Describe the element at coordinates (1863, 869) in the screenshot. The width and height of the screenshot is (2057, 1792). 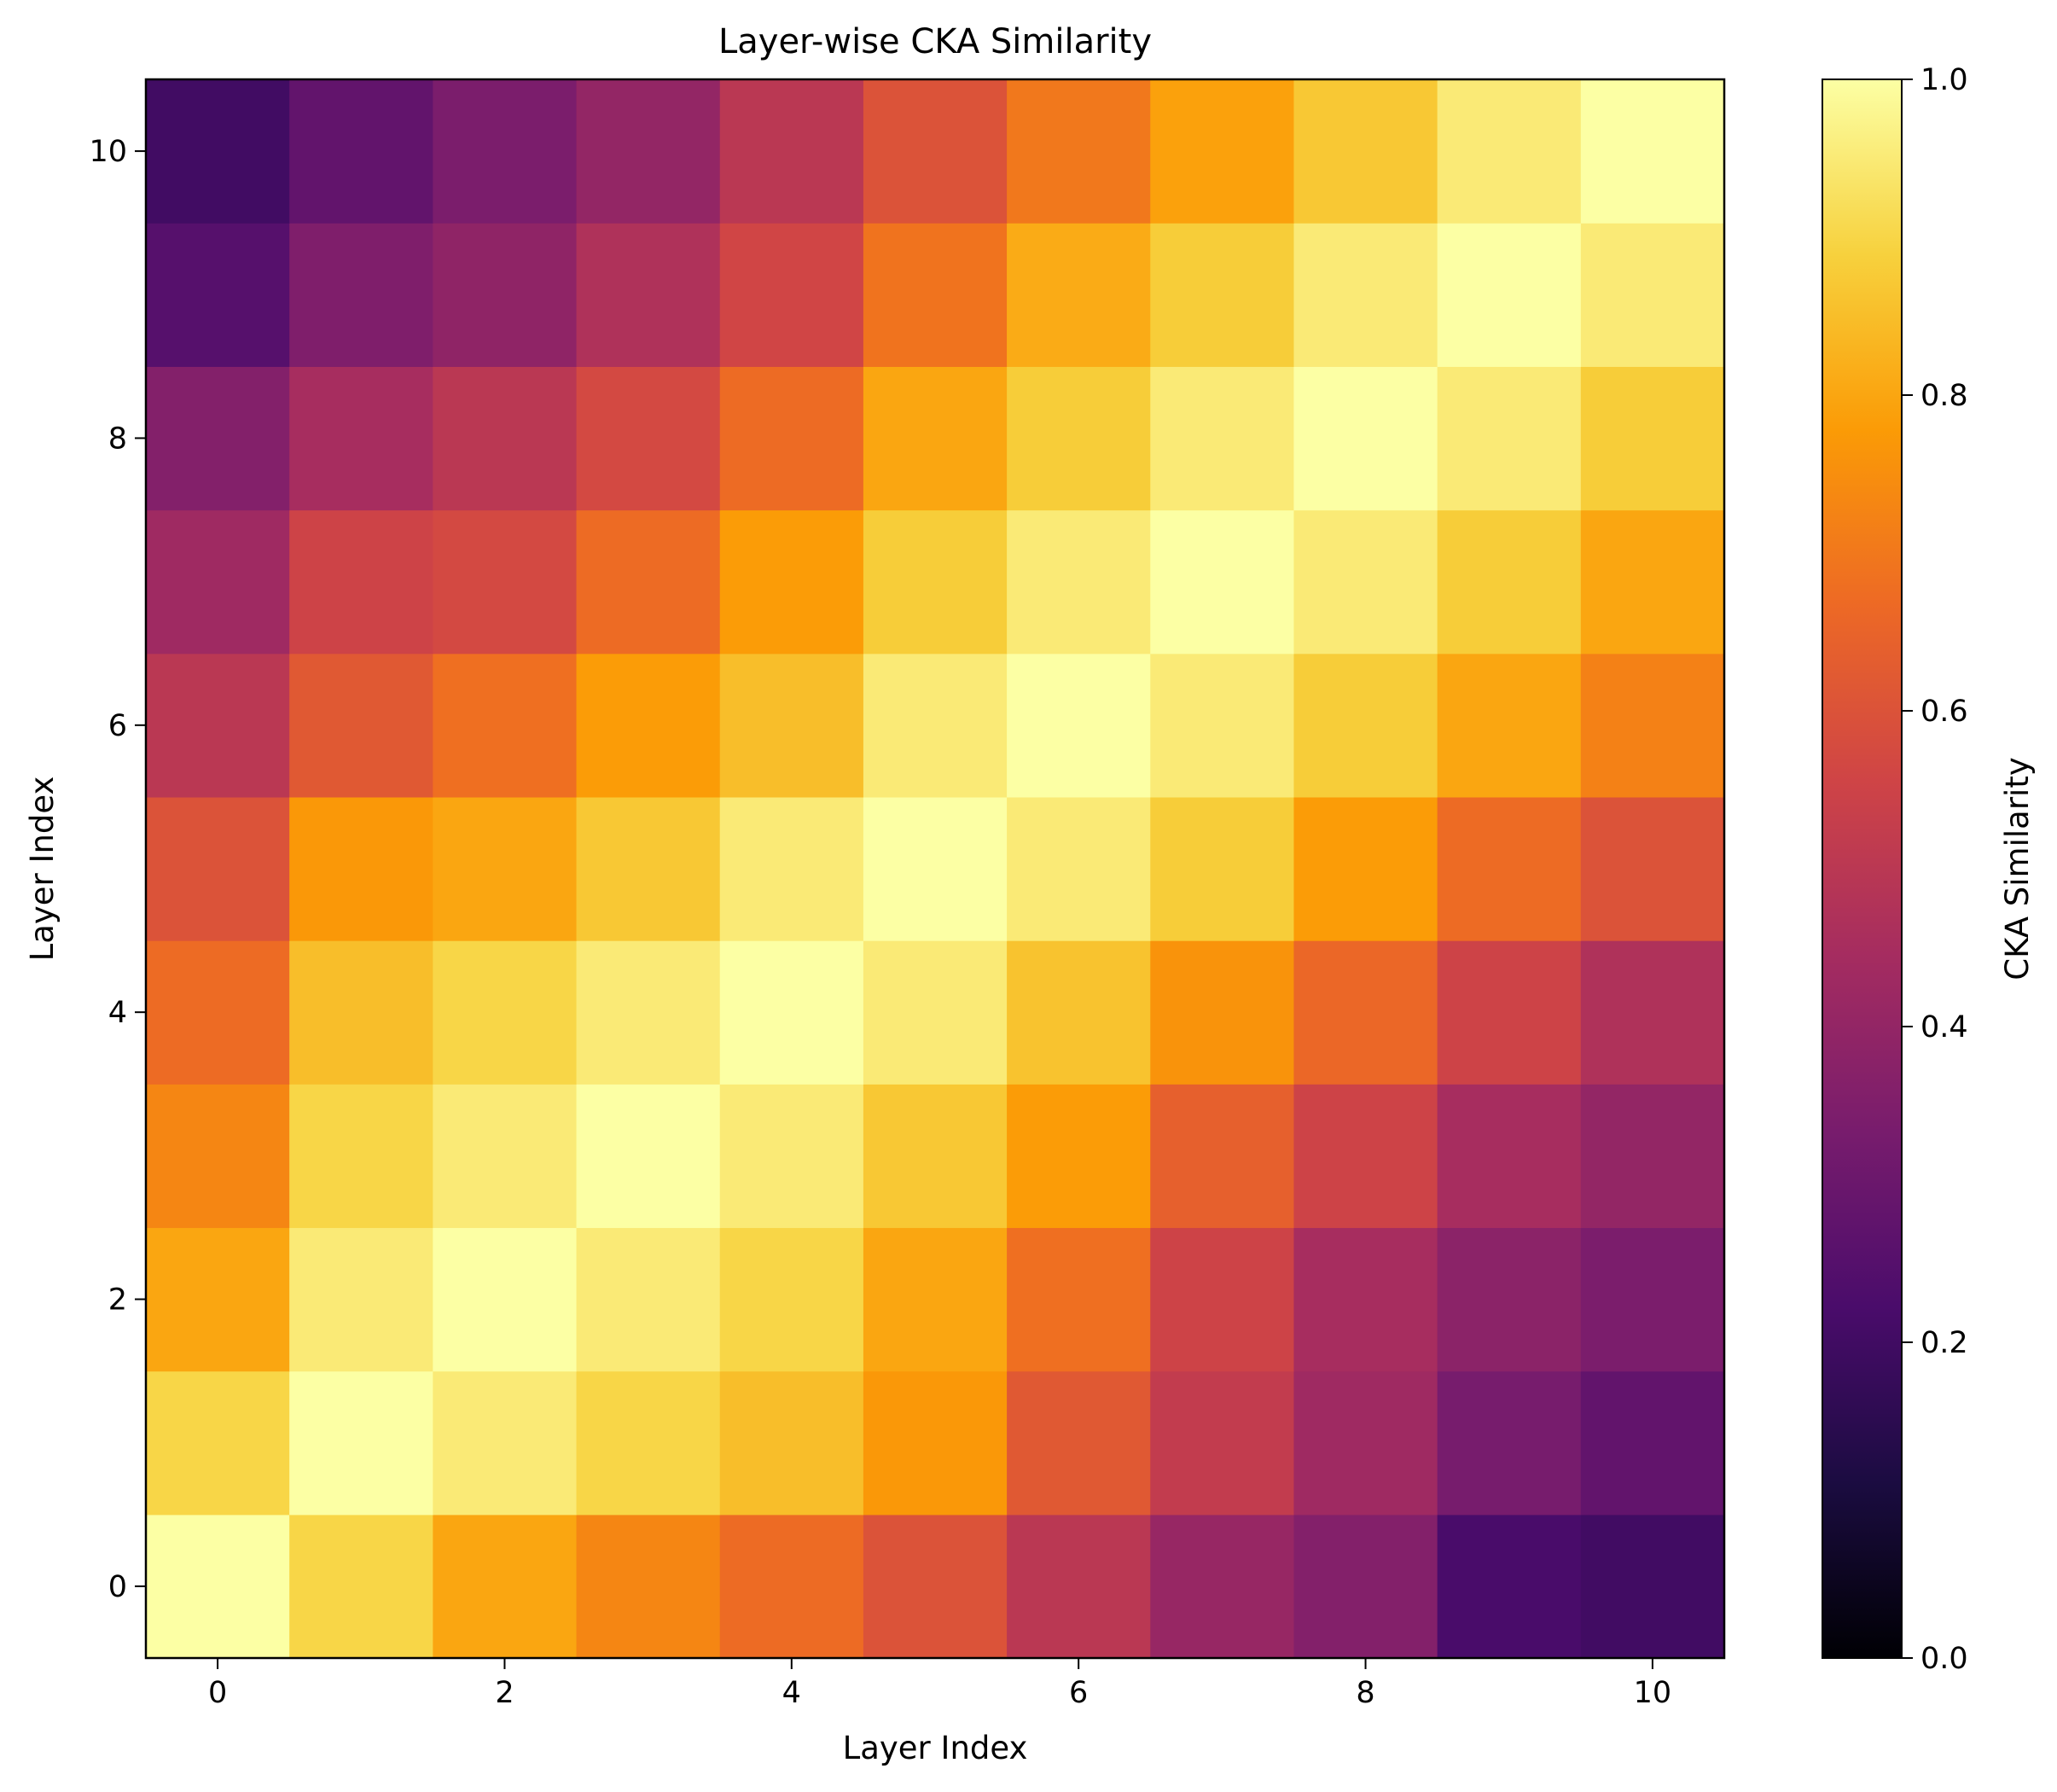
I see `colorbar` at that location.